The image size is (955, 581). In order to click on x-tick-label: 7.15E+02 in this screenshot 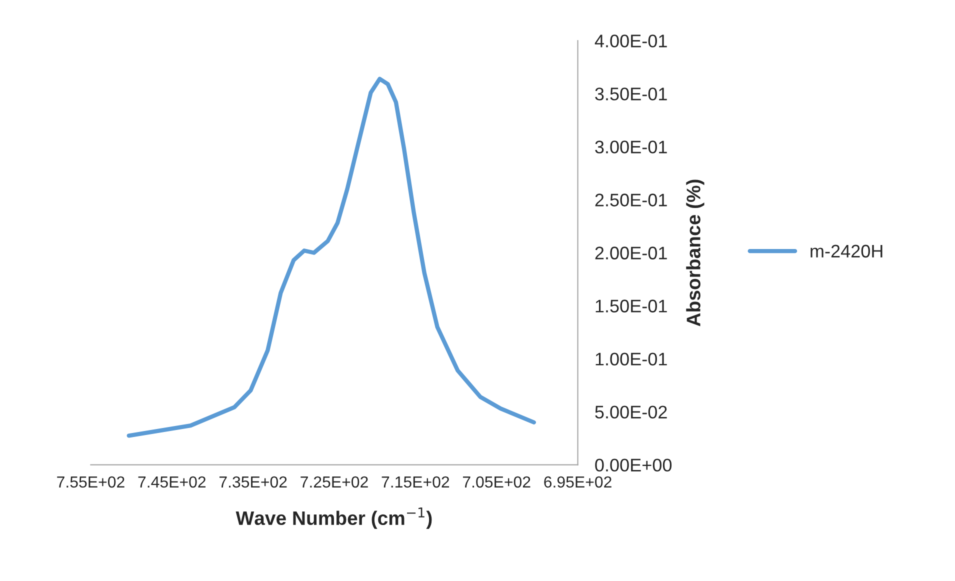, I will do `click(416, 482)`.